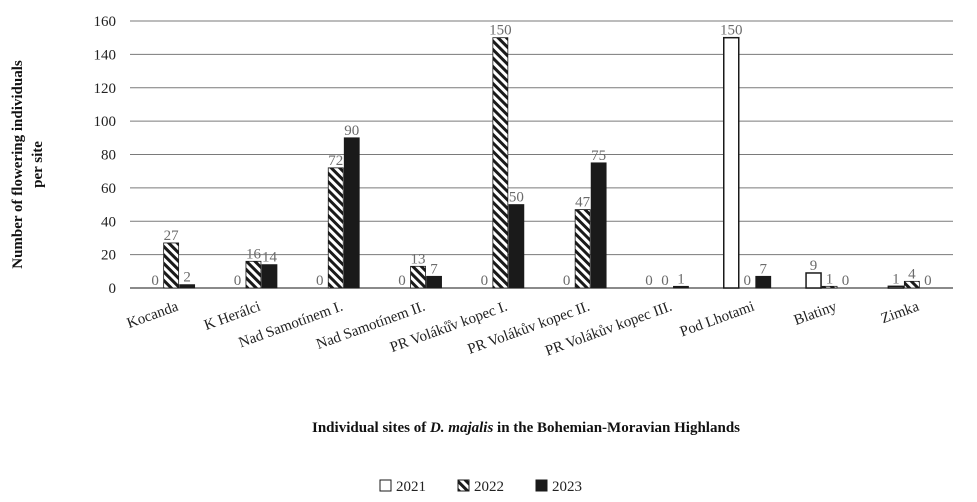 This screenshot has width=977, height=502. What do you see at coordinates (232, 316) in the screenshot?
I see `x-category-label: K Herálci` at bounding box center [232, 316].